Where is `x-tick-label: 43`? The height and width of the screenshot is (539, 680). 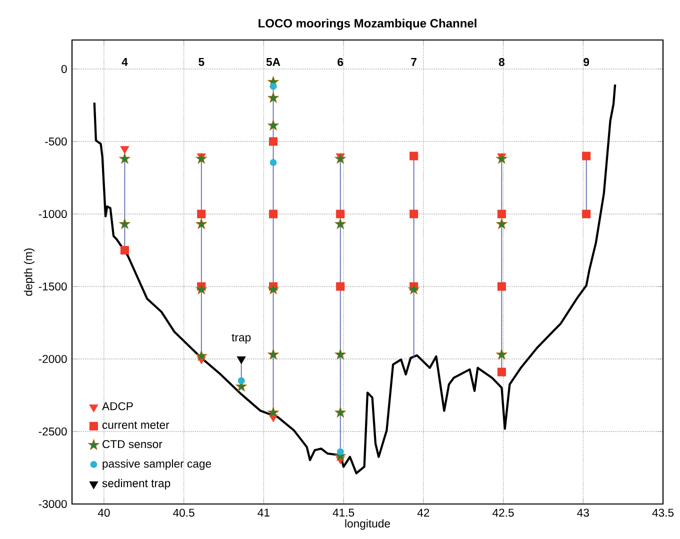
x-tick-label: 43 is located at coordinates (583, 512).